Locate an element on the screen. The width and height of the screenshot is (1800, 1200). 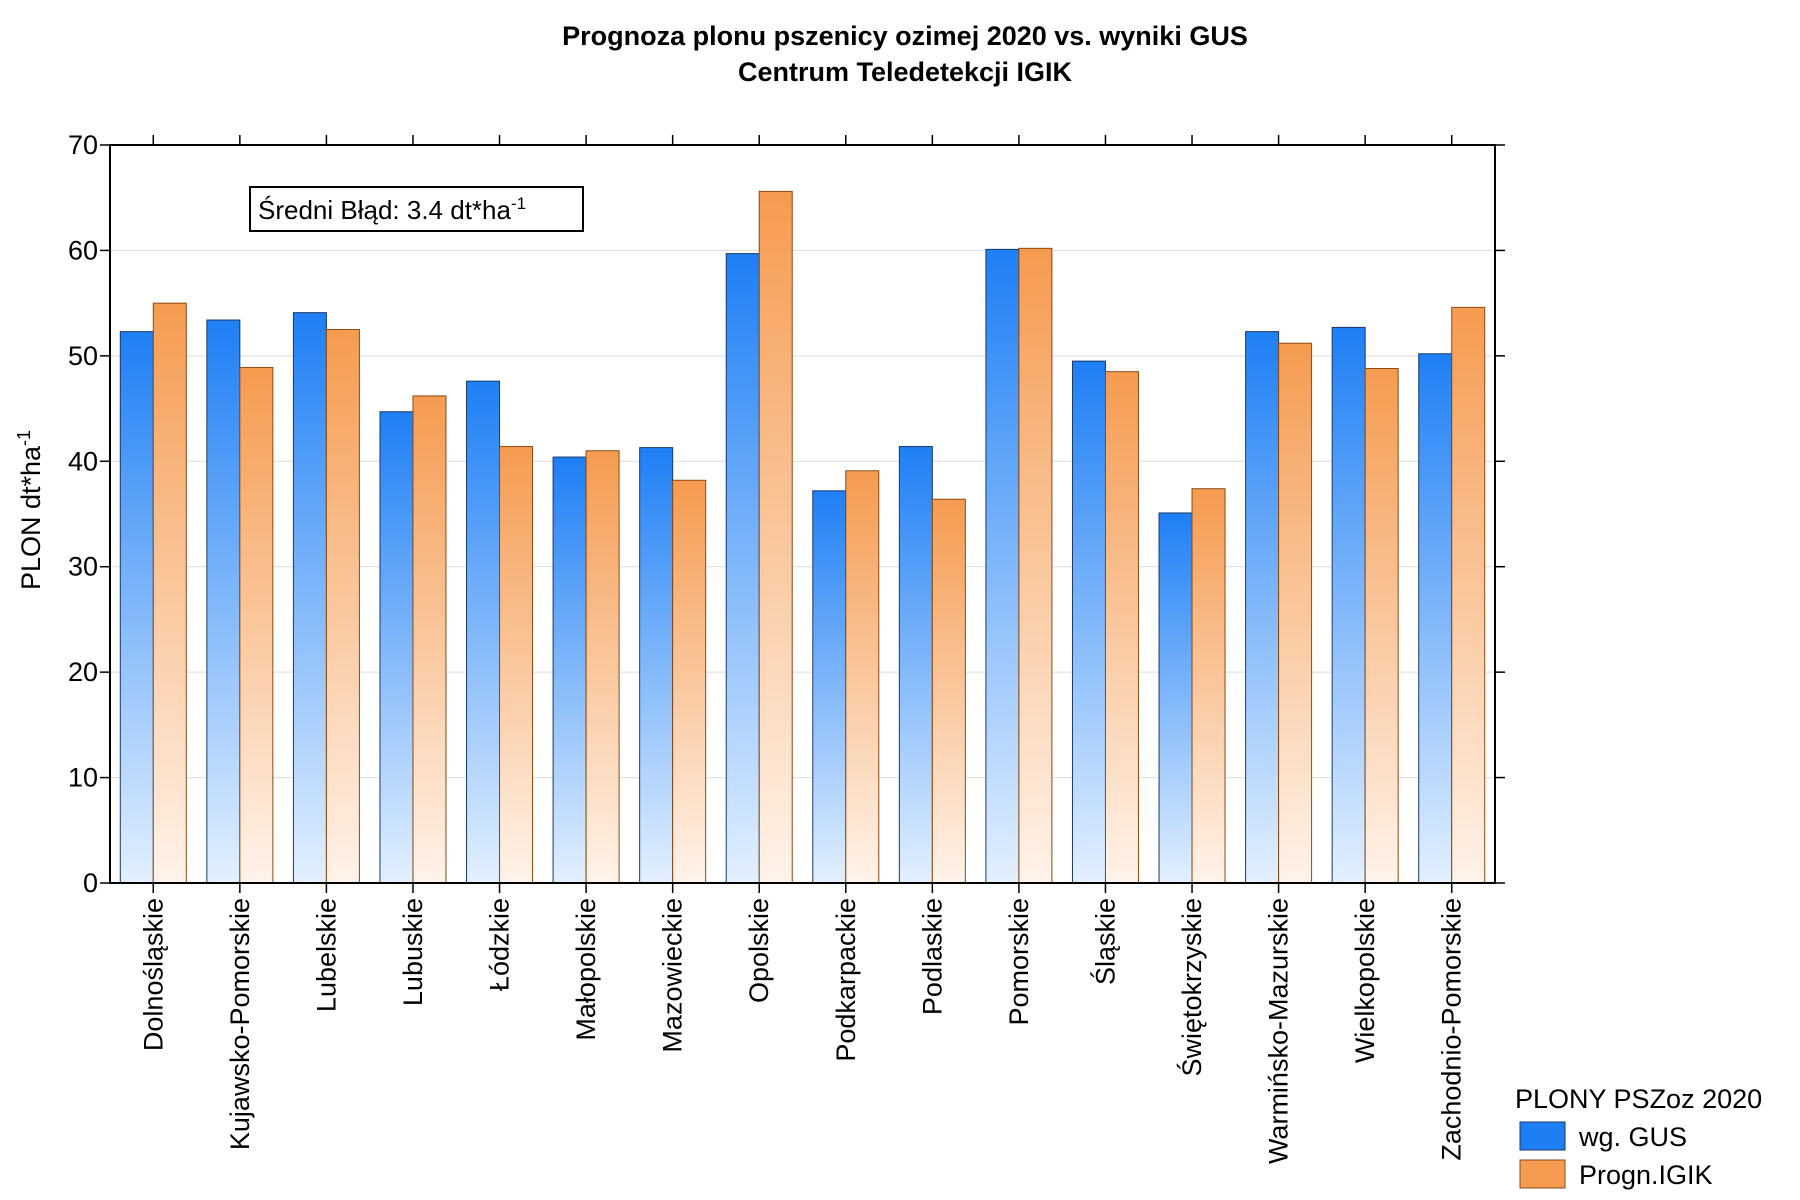
y-tick-label: 30 is located at coordinates (83, 567).